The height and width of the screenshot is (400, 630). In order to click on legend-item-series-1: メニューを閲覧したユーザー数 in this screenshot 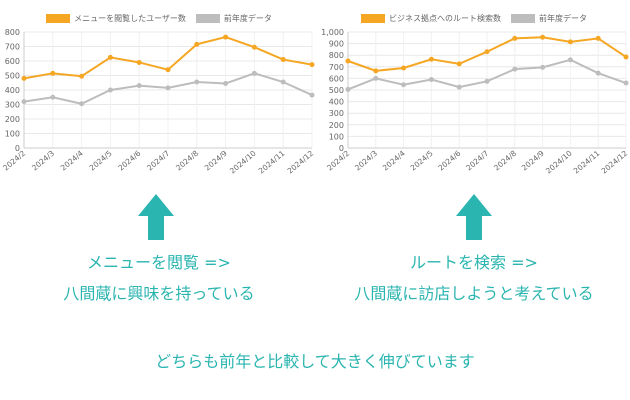, I will do `click(116, 18)`.